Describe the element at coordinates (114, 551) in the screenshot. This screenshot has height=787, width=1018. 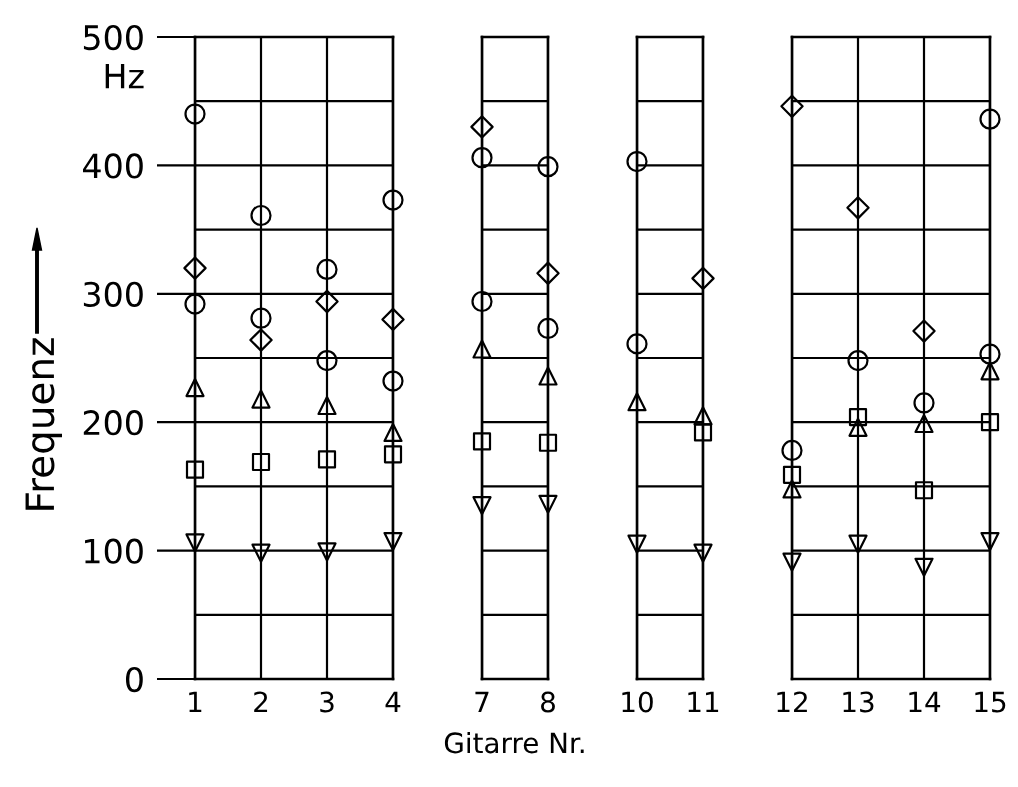
I see `y-tick-label: 100` at that location.